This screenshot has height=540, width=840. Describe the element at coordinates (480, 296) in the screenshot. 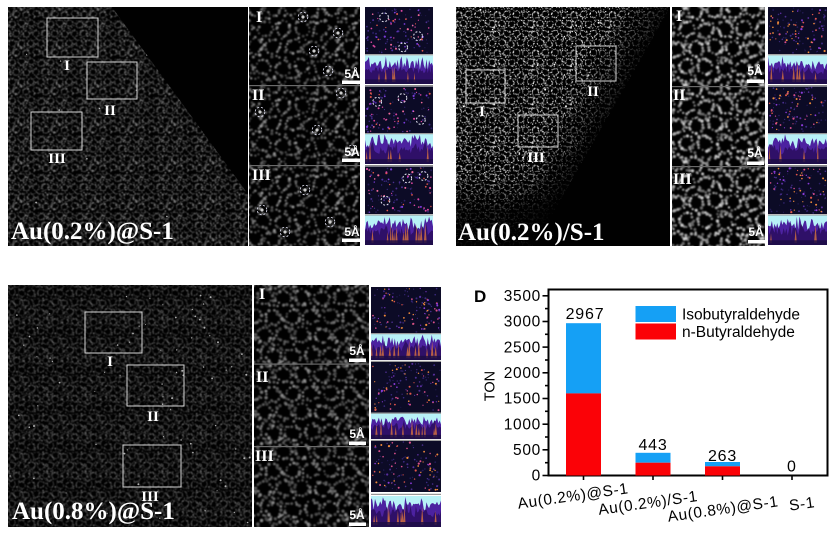

I see `svg-text: D` at that location.